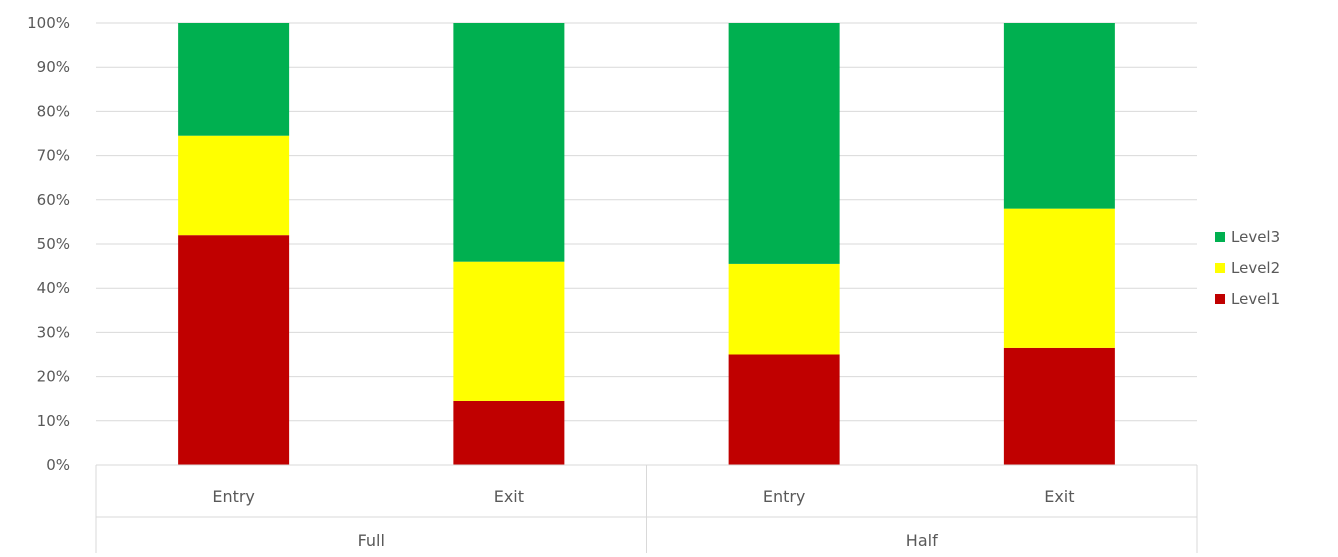 The width and height of the screenshot is (1338, 557). What do you see at coordinates (1220, 299) in the screenshot?
I see `legend-swatch-level1` at bounding box center [1220, 299].